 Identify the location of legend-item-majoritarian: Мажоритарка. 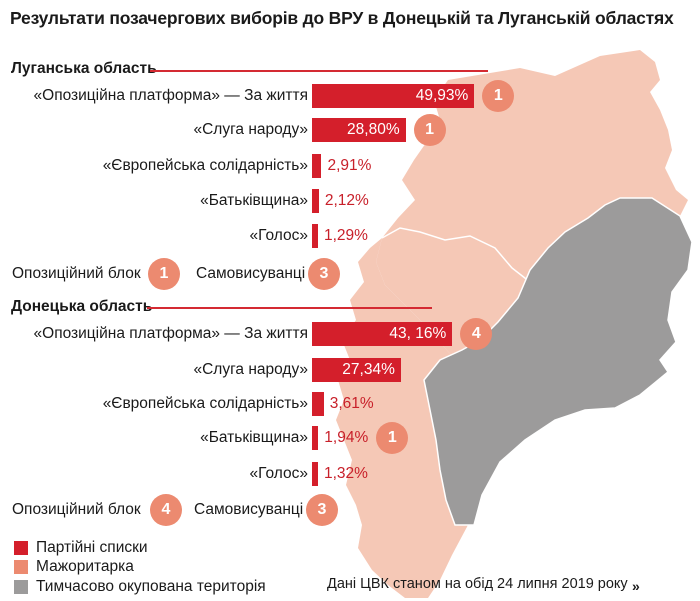
(74, 567).